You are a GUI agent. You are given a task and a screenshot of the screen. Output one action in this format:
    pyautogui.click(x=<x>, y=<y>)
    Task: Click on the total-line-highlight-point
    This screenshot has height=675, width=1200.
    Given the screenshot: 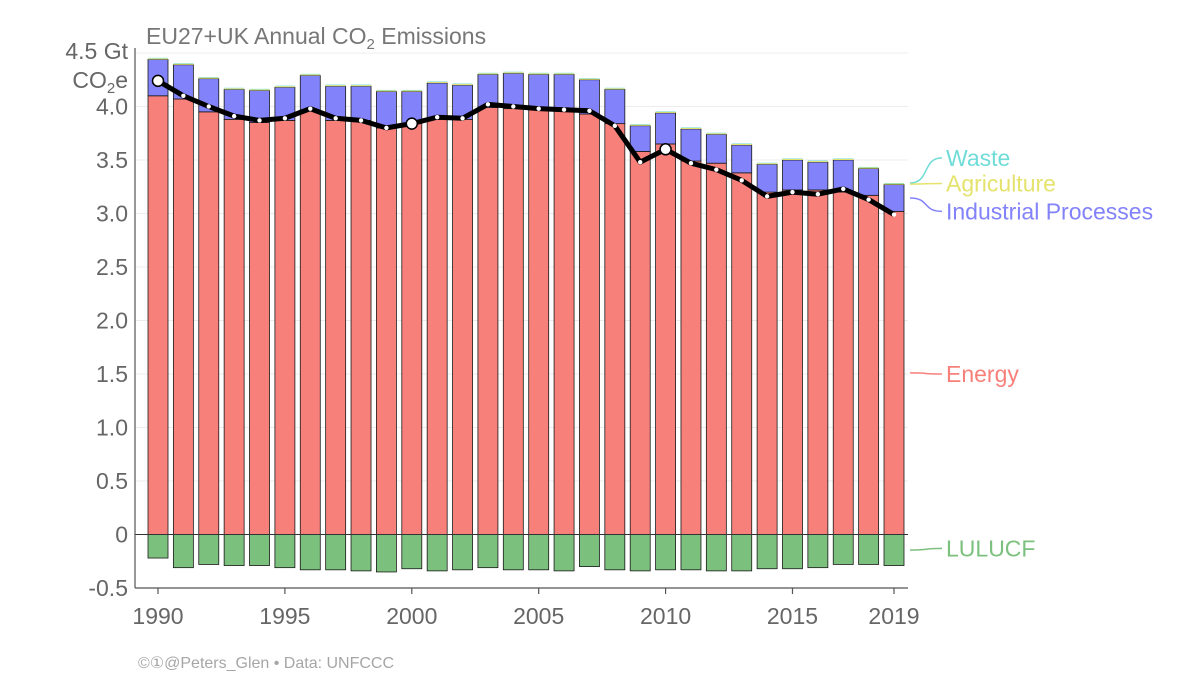 What is the action you would take?
    pyautogui.click(x=412, y=123)
    